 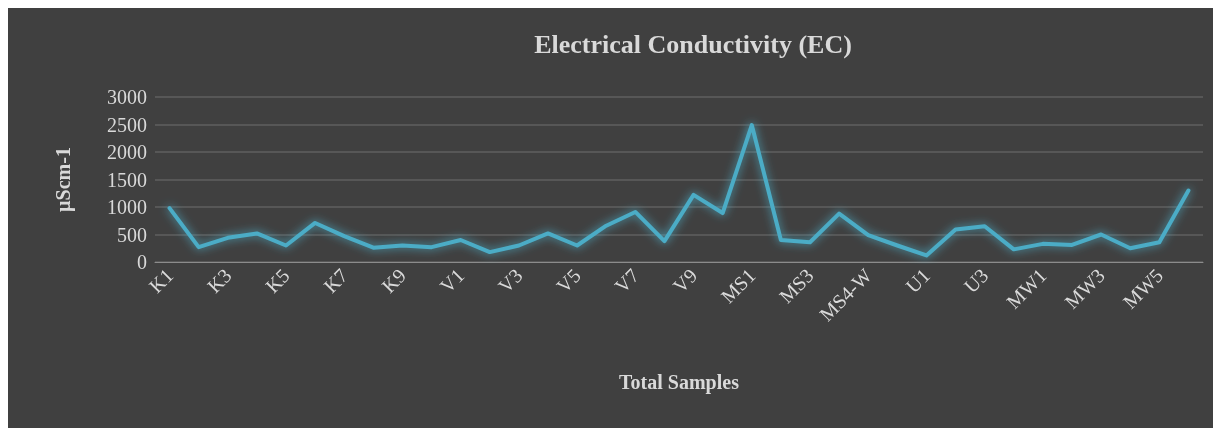 I want to click on x-tick-label: K9, so click(x=394, y=281).